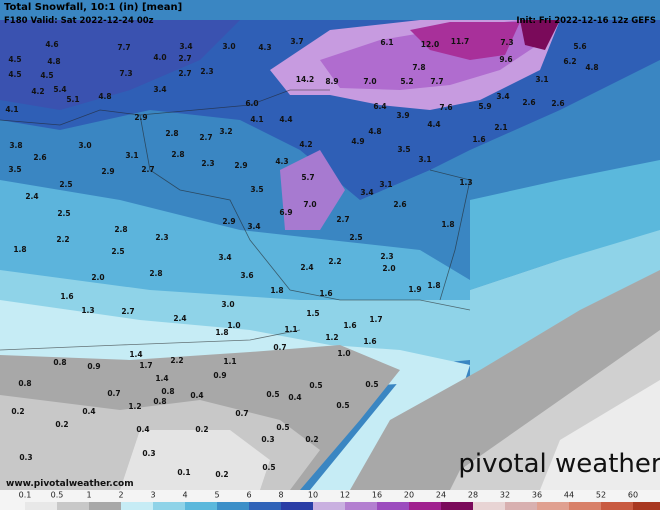  I want to click on snowfall-value: 4.3, so click(281, 161).